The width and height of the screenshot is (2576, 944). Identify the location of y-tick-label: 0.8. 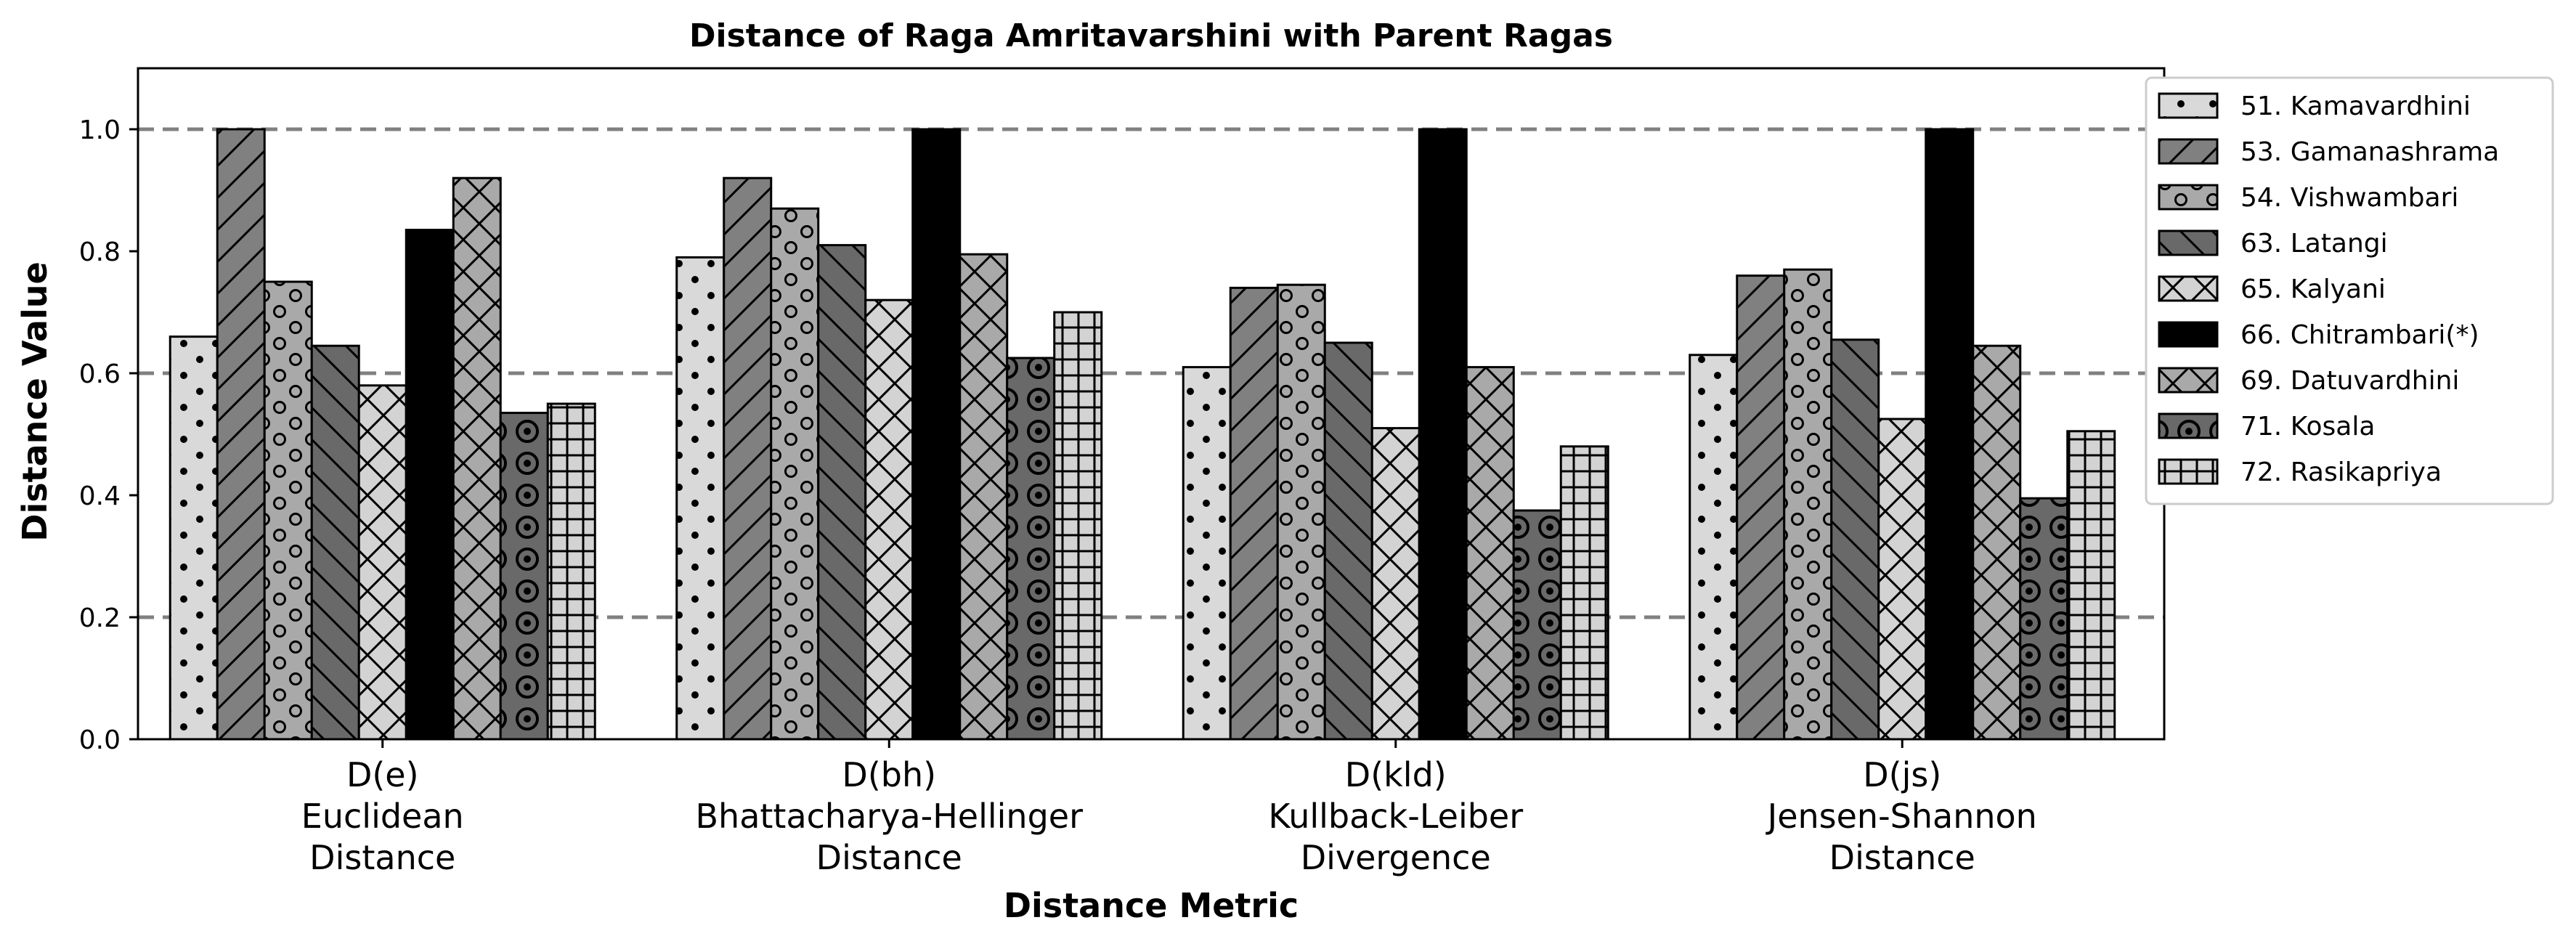
(100, 252).